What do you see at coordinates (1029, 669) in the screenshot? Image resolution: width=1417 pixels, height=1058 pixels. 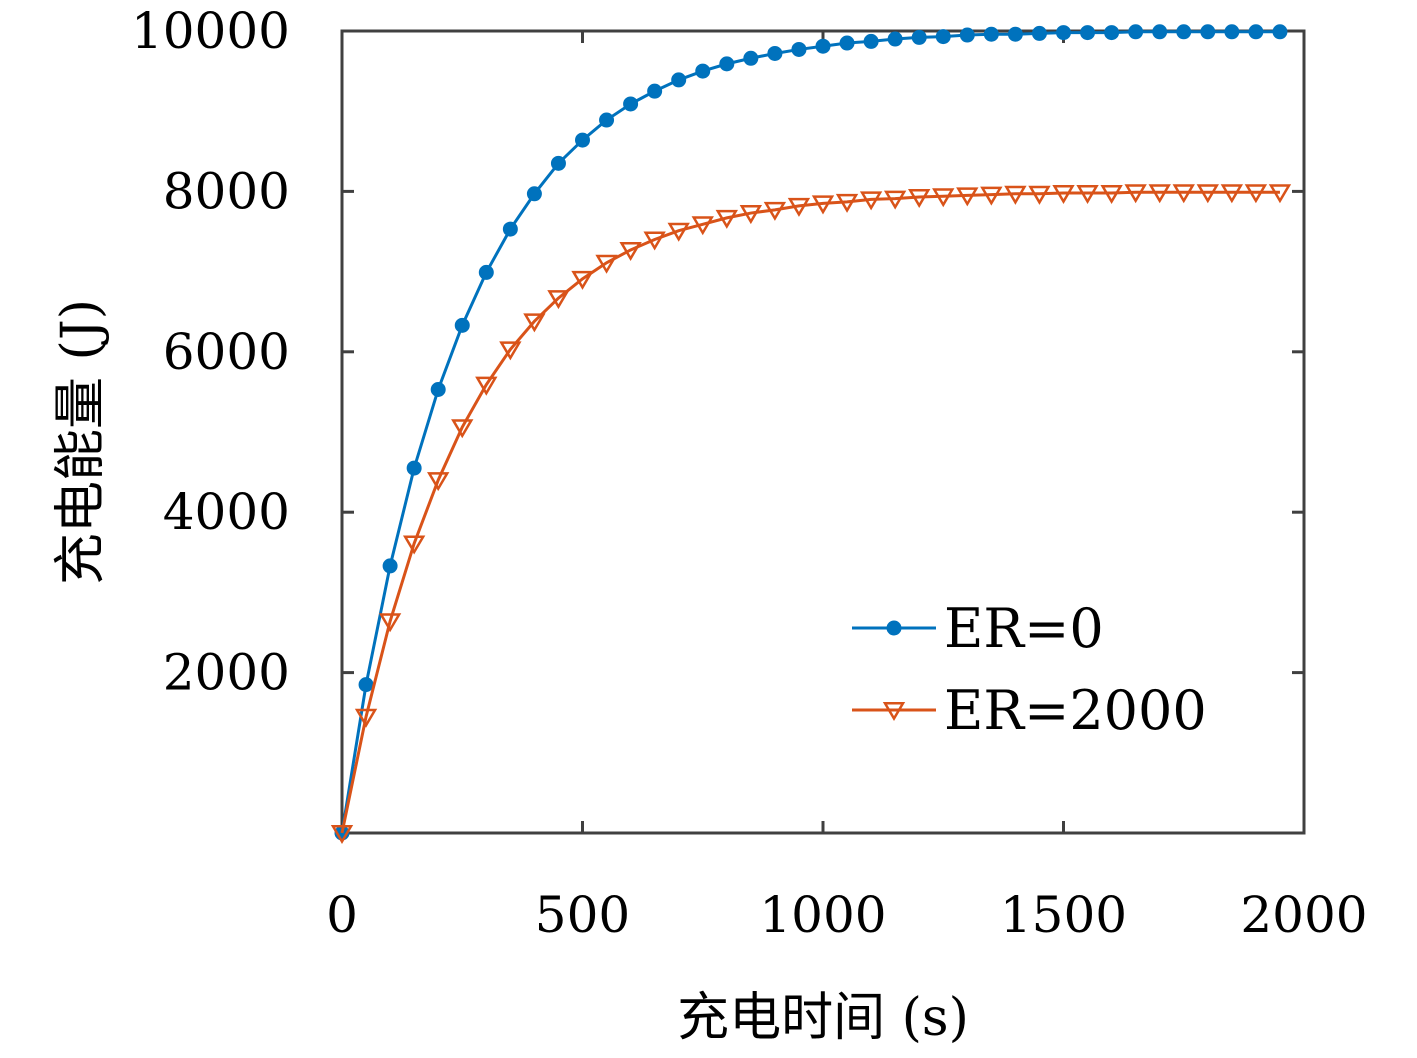 I see `legend: ER=0 ER=2000` at bounding box center [1029, 669].